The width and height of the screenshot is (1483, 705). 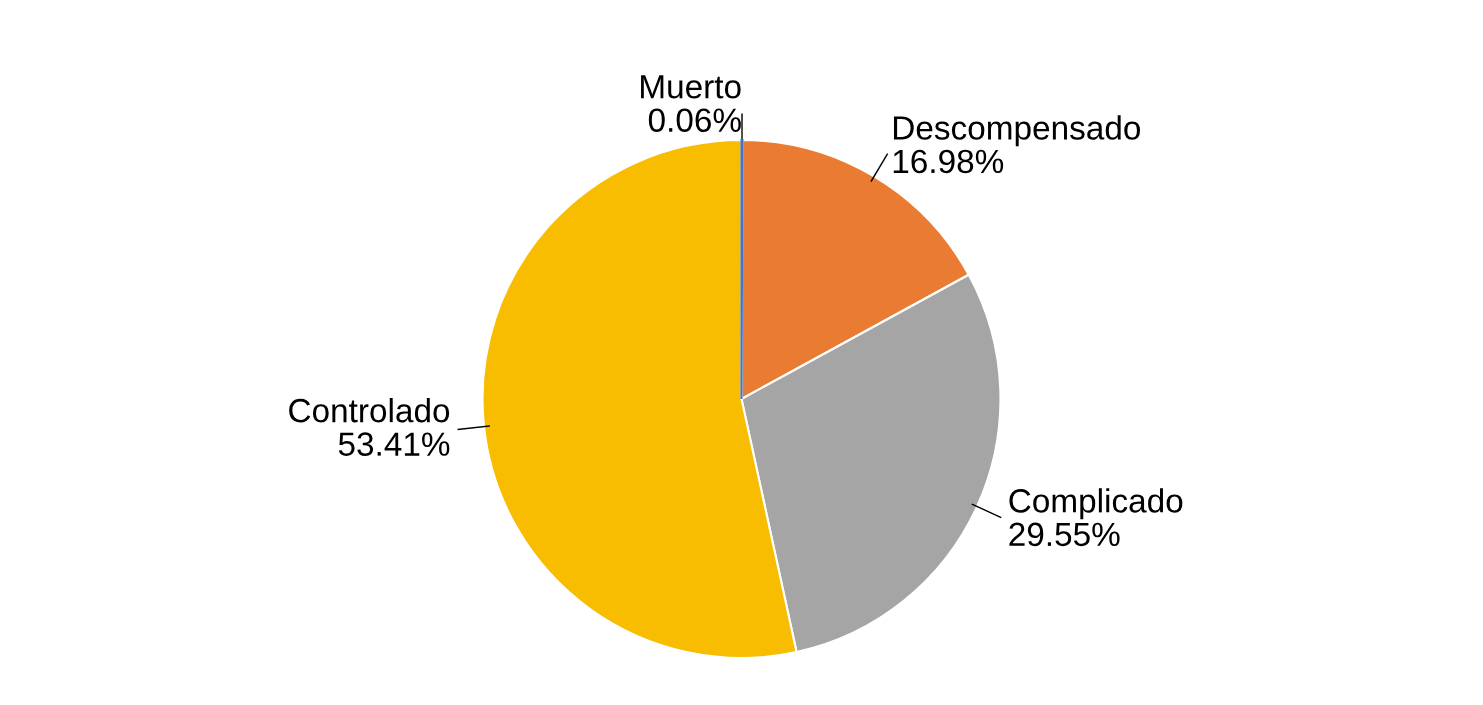 I want to click on slice-label: Muerto, so click(x=691, y=87).